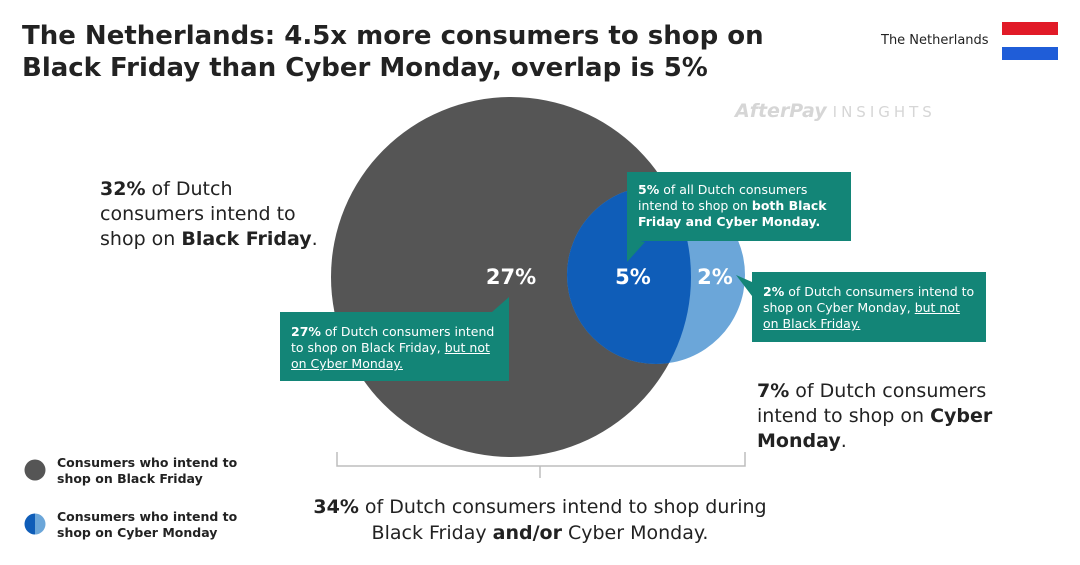 The height and width of the screenshot is (565, 1080). What do you see at coordinates (732, 213) in the screenshot?
I see `callout-both-bold: both Black Friday and Cyber Monday.` at bounding box center [732, 213].